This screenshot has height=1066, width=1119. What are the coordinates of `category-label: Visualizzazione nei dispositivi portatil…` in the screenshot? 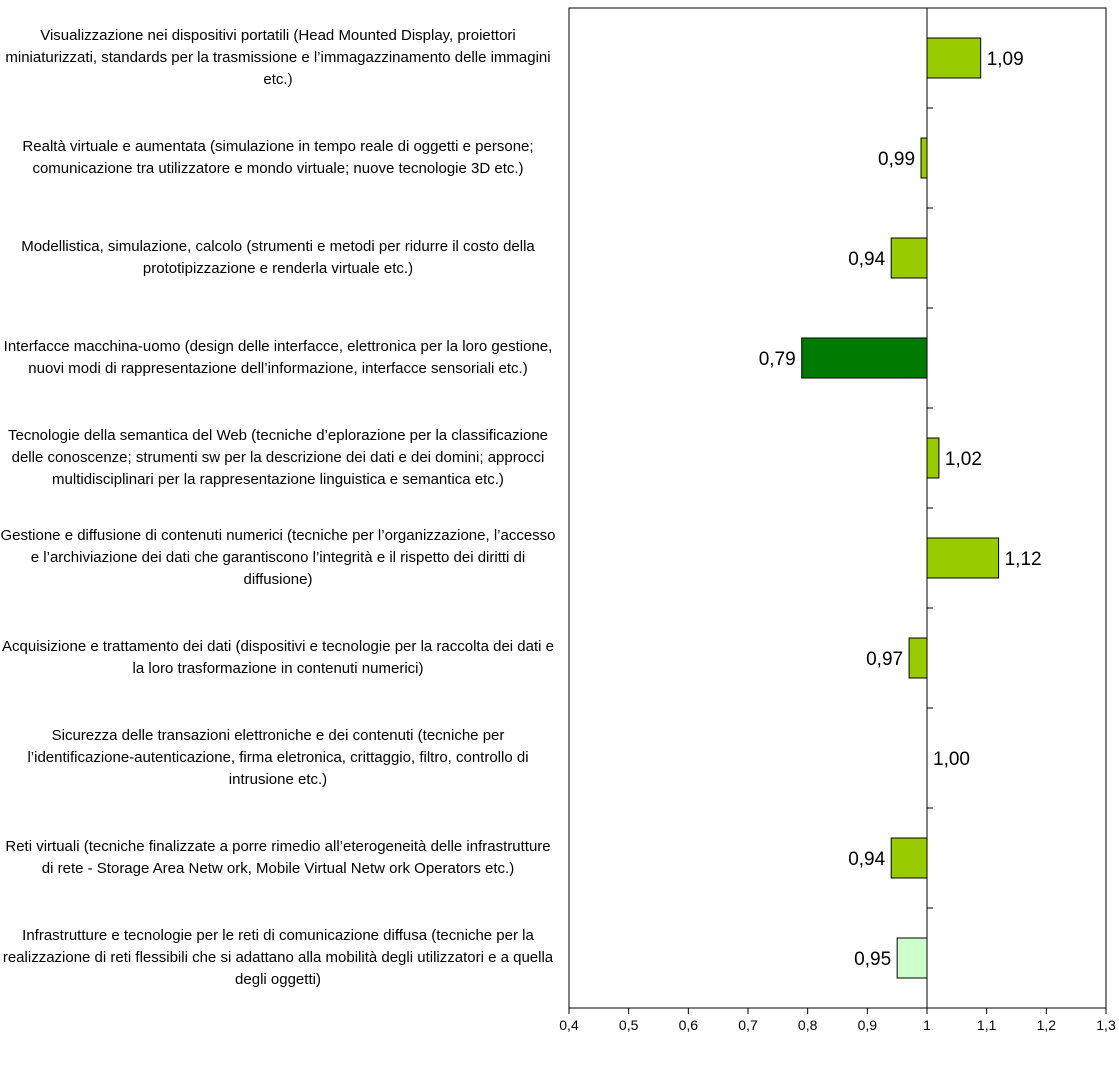 It's located at (278, 57).